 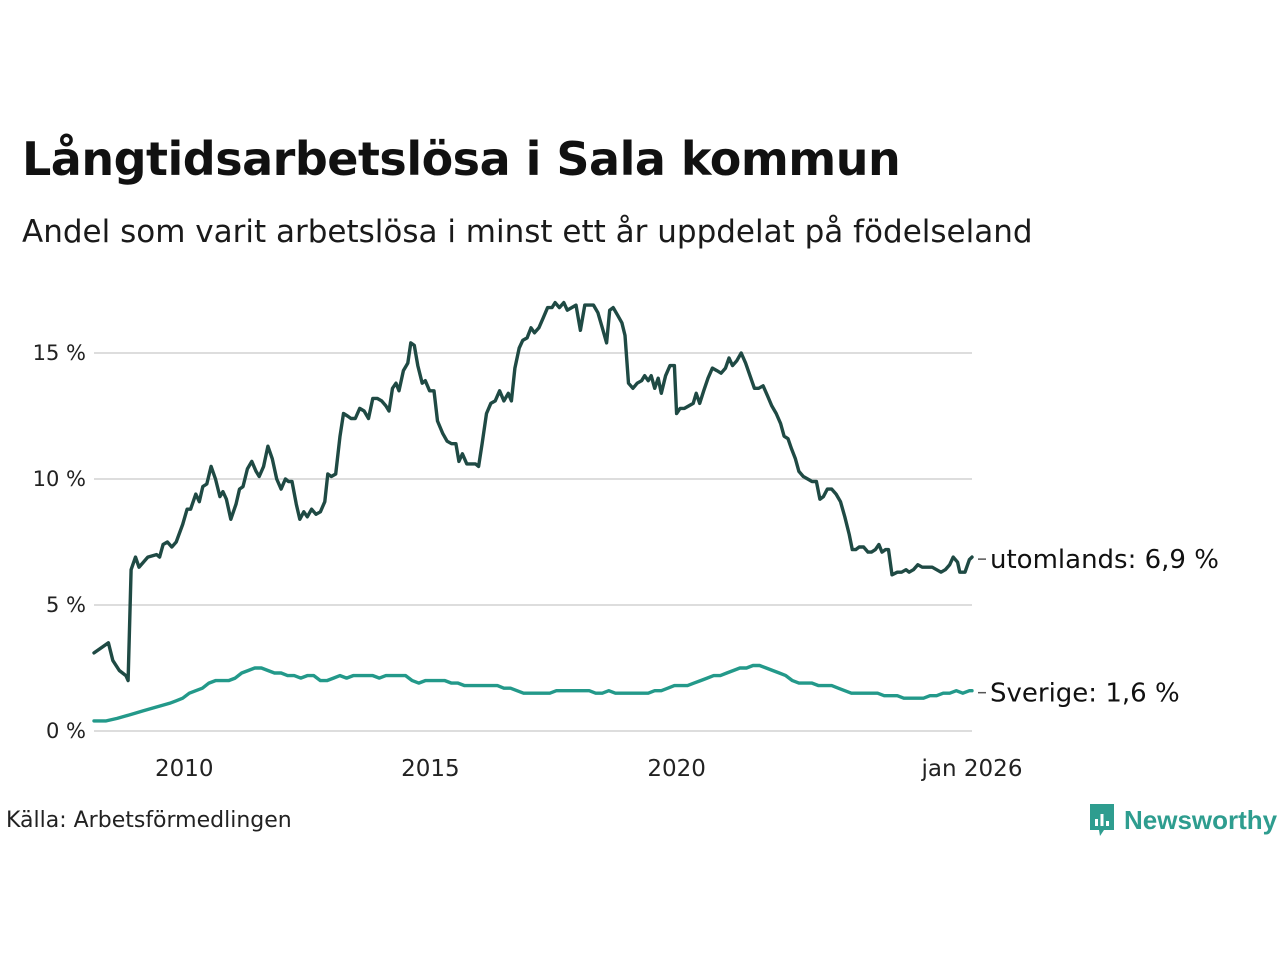 I want to click on y-tick-label-5: 5 %, so click(x=66, y=605).